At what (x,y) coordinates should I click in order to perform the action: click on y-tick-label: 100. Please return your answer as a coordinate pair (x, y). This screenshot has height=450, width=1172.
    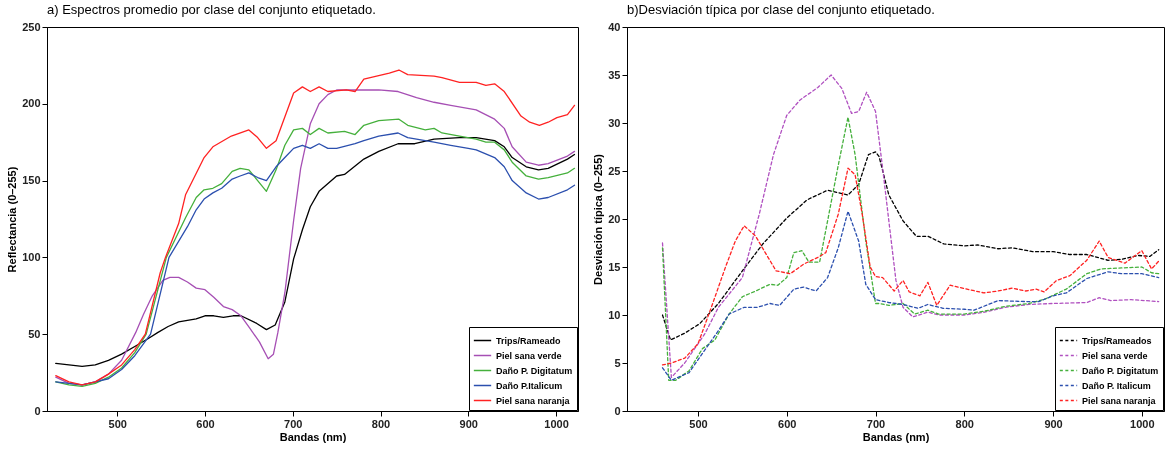
    Looking at the image, I should click on (31, 256).